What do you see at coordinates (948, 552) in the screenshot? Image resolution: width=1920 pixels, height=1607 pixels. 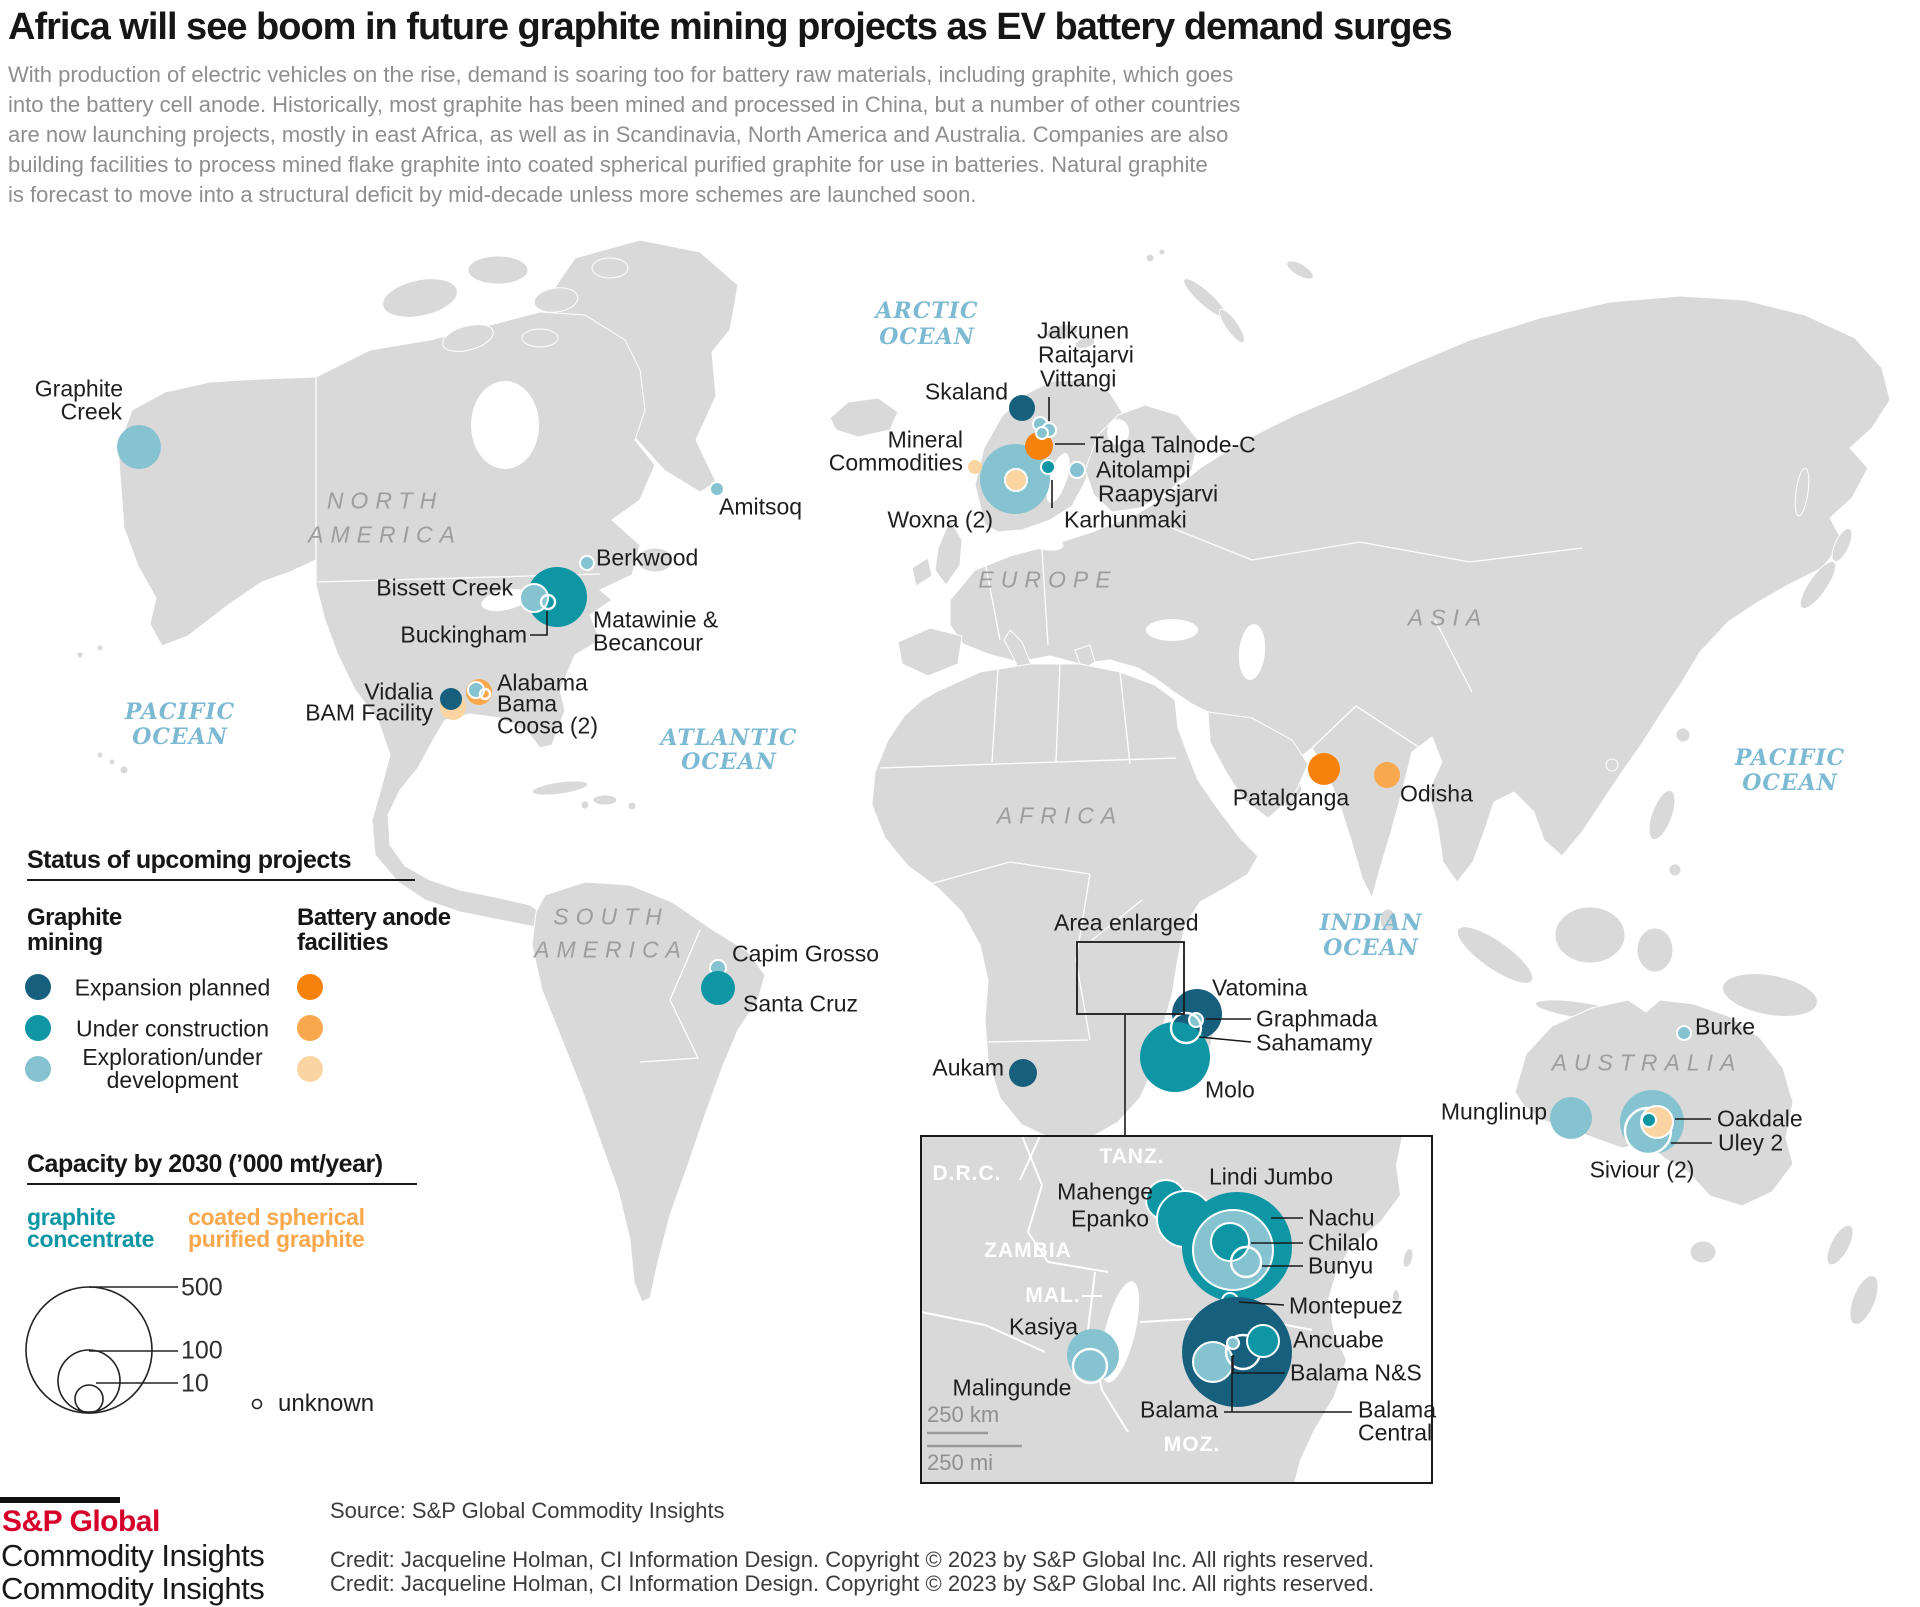 I see `landmass-uk` at bounding box center [948, 552].